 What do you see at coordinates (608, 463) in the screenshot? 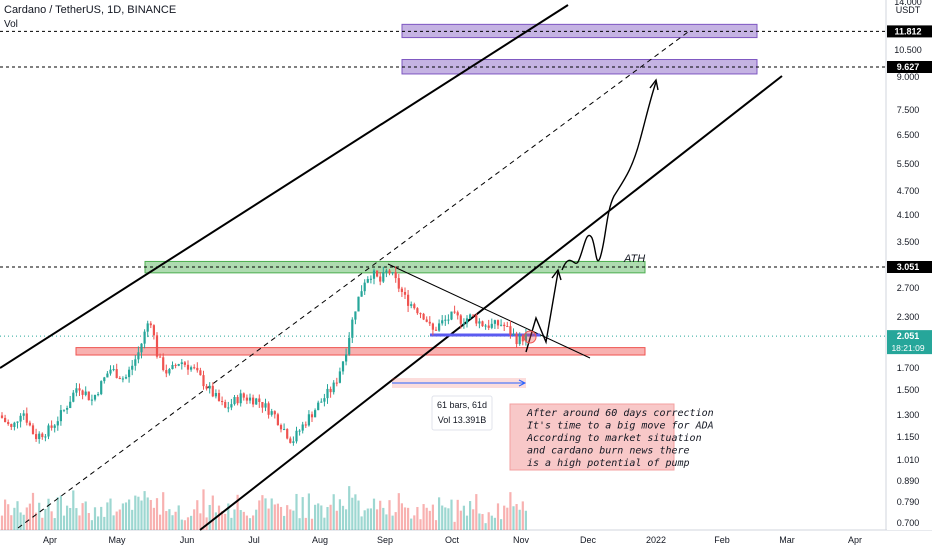
I see `note-line-4: is a high potential of pump` at bounding box center [608, 463].